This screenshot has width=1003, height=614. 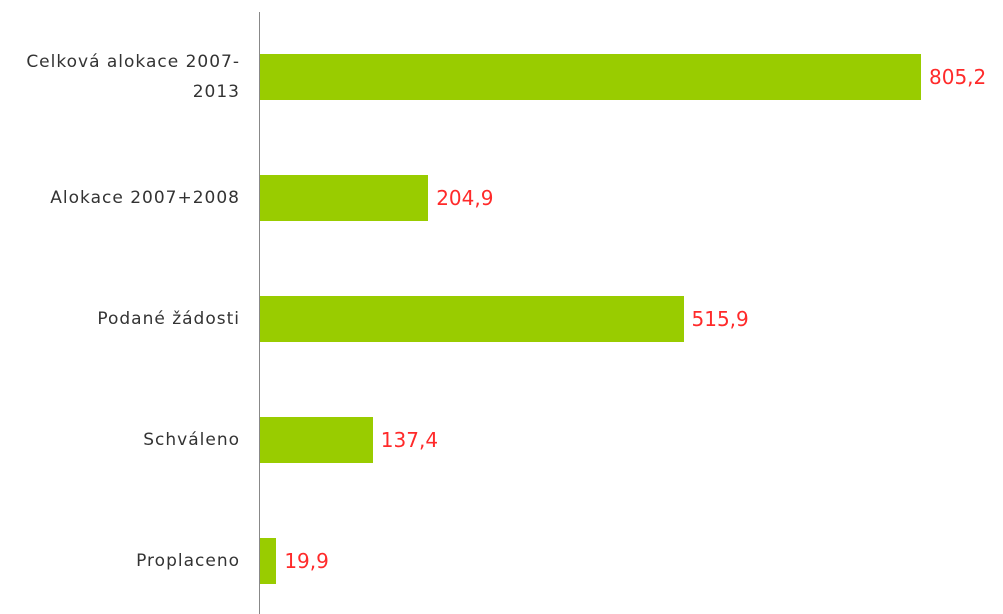 I want to click on category-label: Podané žádosti, so click(x=168, y=319).